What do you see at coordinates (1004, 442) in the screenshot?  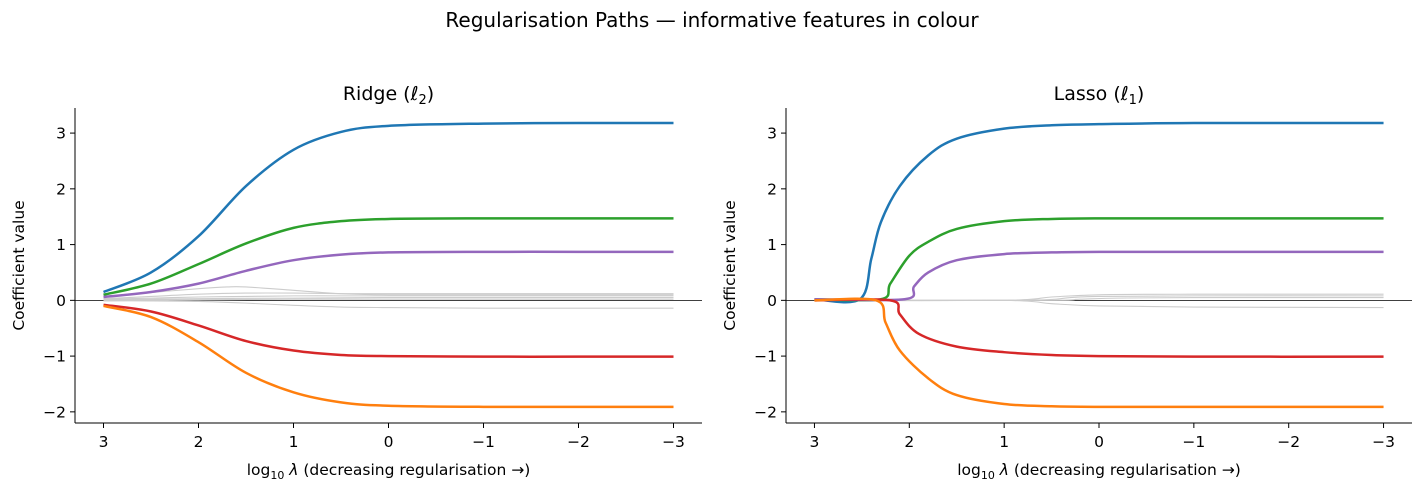 I see `lasso-x-tick-label: 1` at bounding box center [1004, 442].